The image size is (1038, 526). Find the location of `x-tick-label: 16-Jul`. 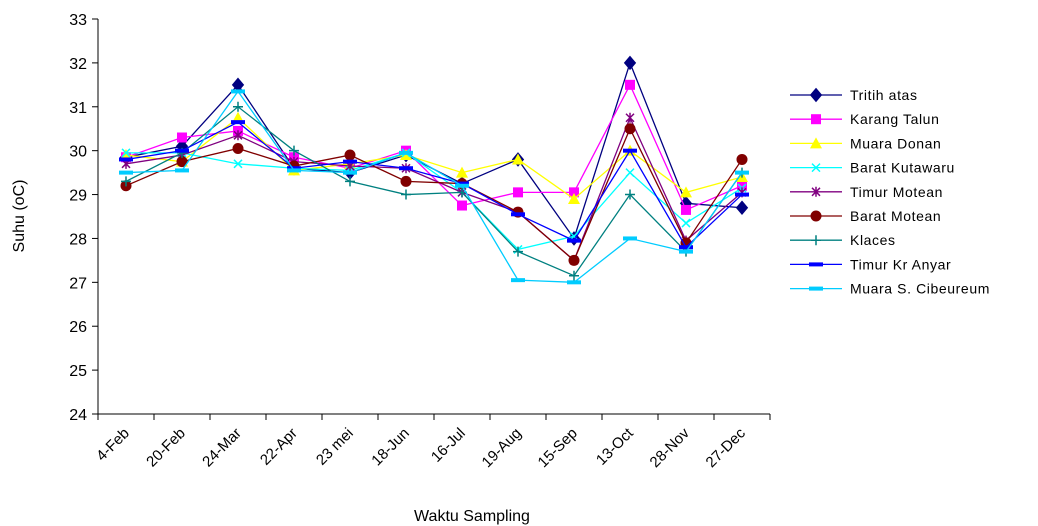

x-tick-label: 16-Jul is located at coordinates (448, 445).